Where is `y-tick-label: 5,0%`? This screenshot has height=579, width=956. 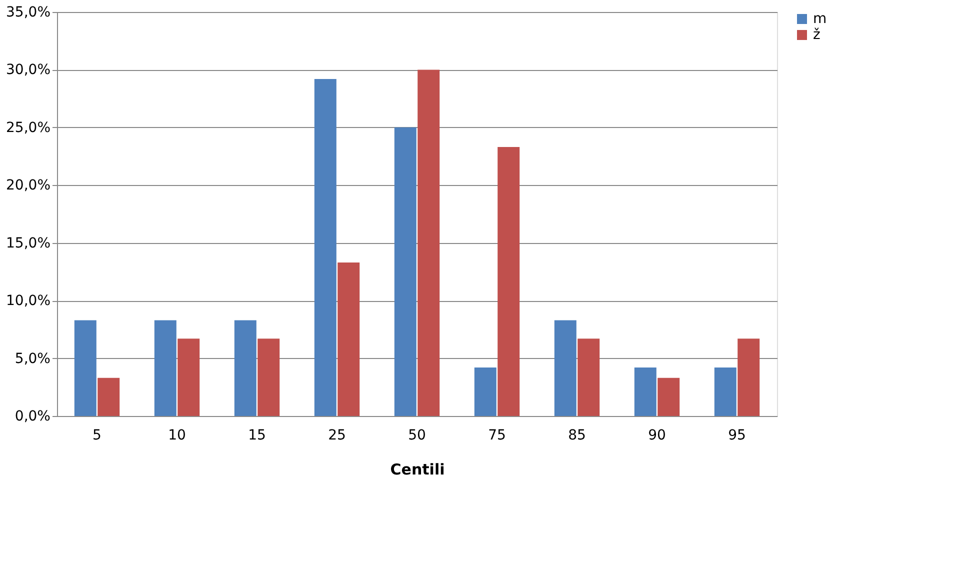 y-tick-label: 5,0% is located at coordinates (32, 358).